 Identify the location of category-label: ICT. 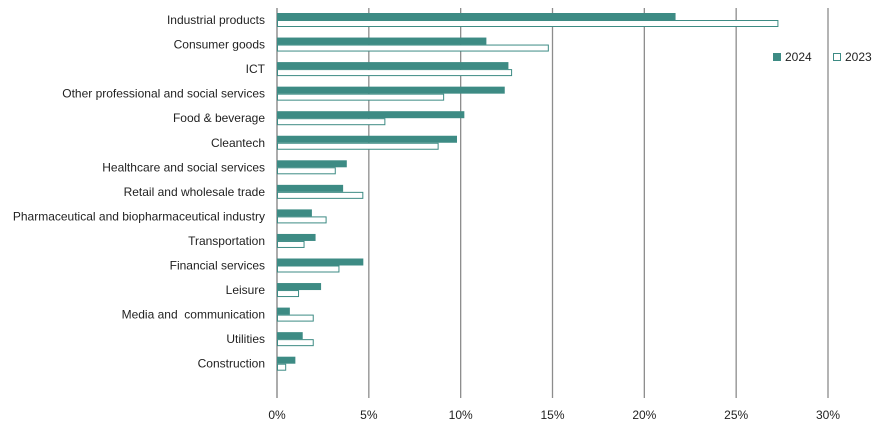
(256, 69).